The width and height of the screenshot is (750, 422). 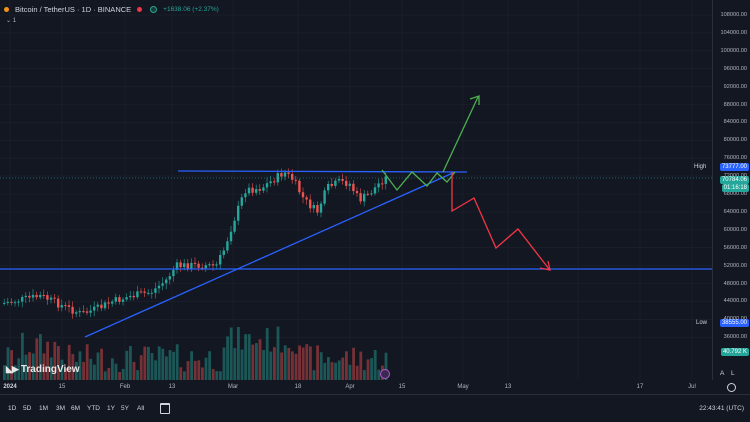 I want to click on high-label: High, so click(x=700, y=167).